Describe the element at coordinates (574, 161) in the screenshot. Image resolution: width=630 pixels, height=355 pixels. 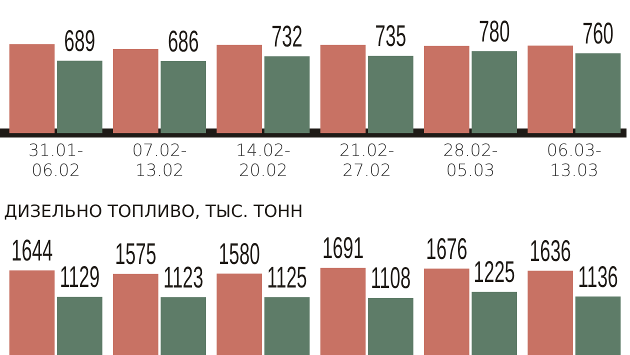
I see `x-tick-label: 06.03-13.03` at that location.